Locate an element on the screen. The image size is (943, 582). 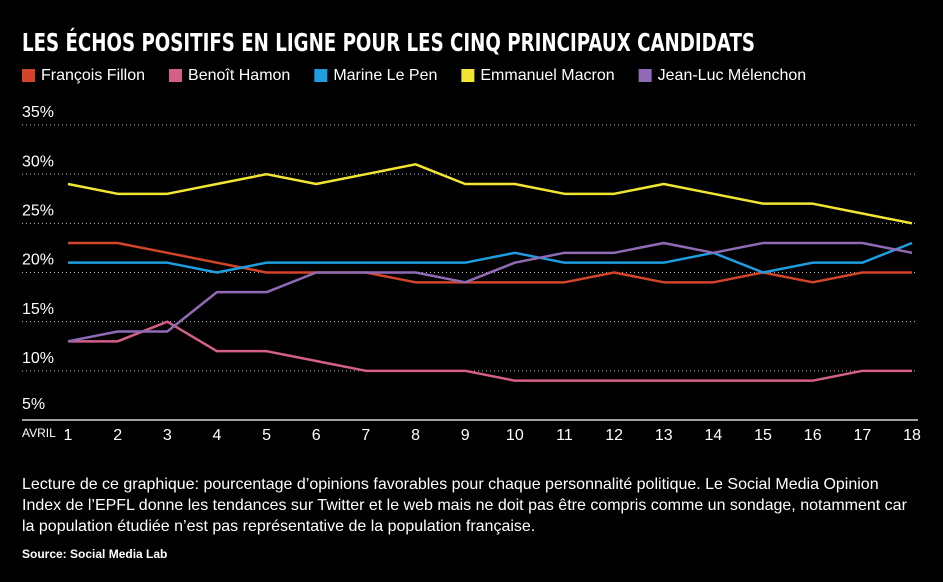
x-tick-label: 12 is located at coordinates (614, 435).